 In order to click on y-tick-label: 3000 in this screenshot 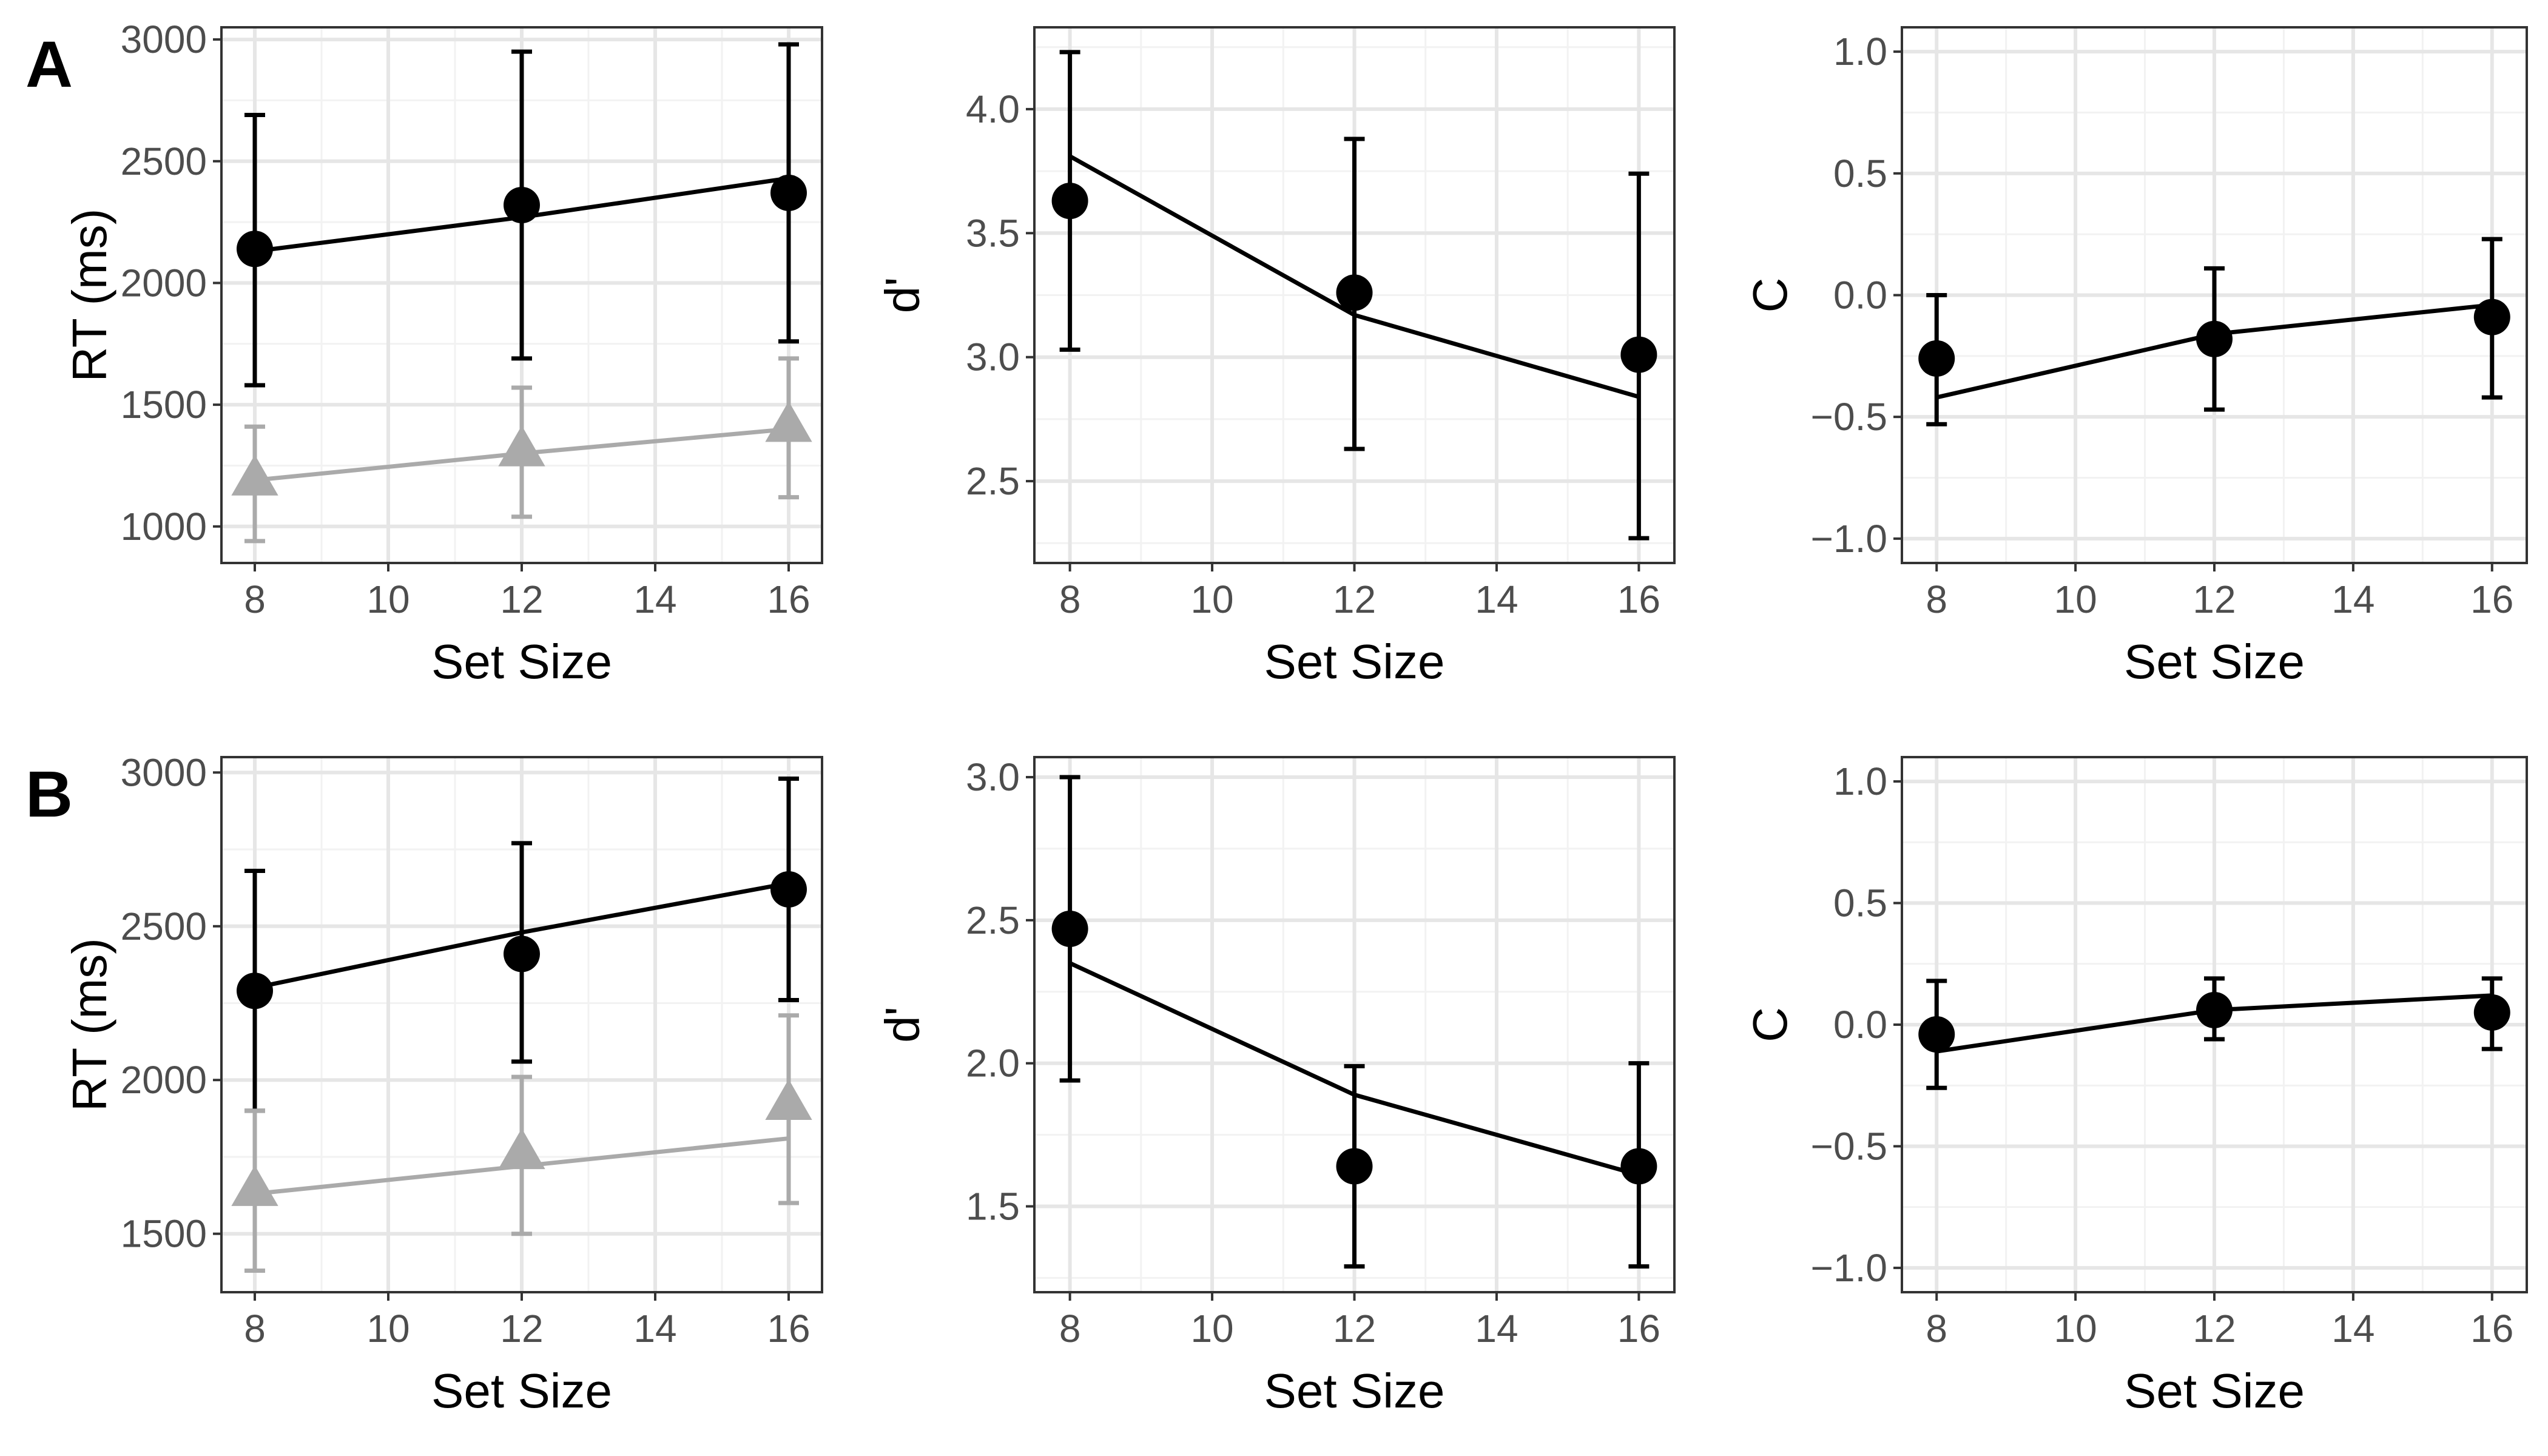, I will do `click(164, 39)`.